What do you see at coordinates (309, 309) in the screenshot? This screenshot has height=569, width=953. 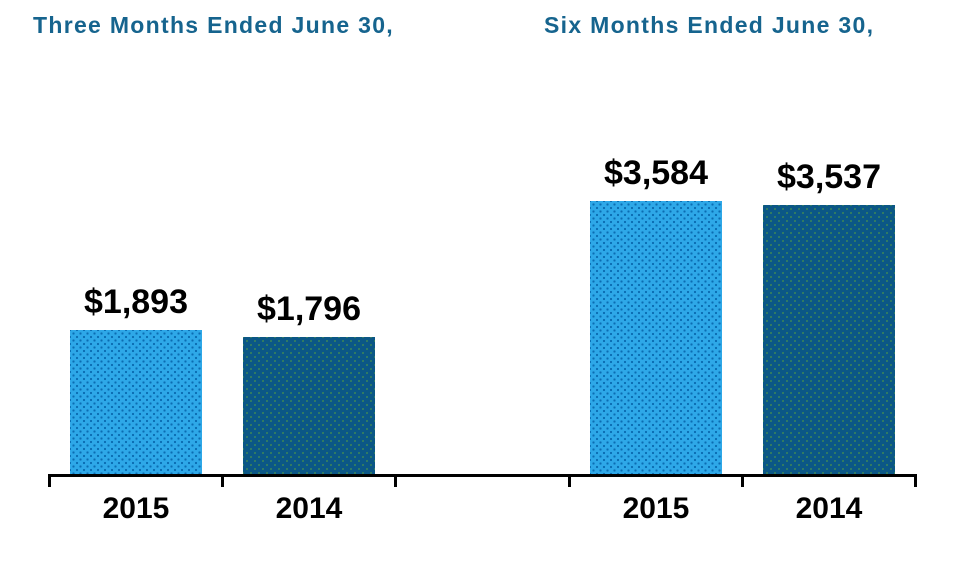 I see `bar-value-label: $1,796` at bounding box center [309, 309].